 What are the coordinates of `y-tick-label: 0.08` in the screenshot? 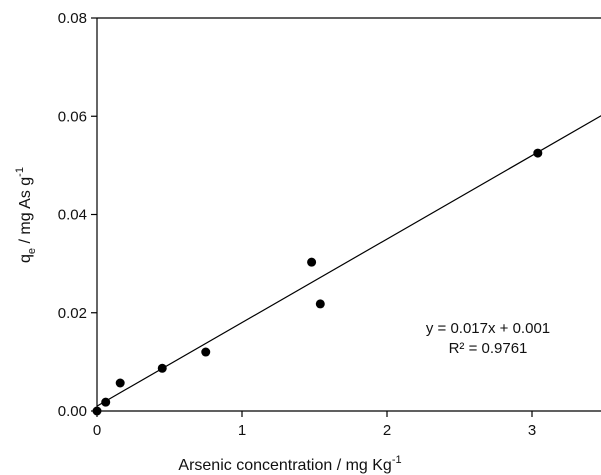 It's located at (72, 18).